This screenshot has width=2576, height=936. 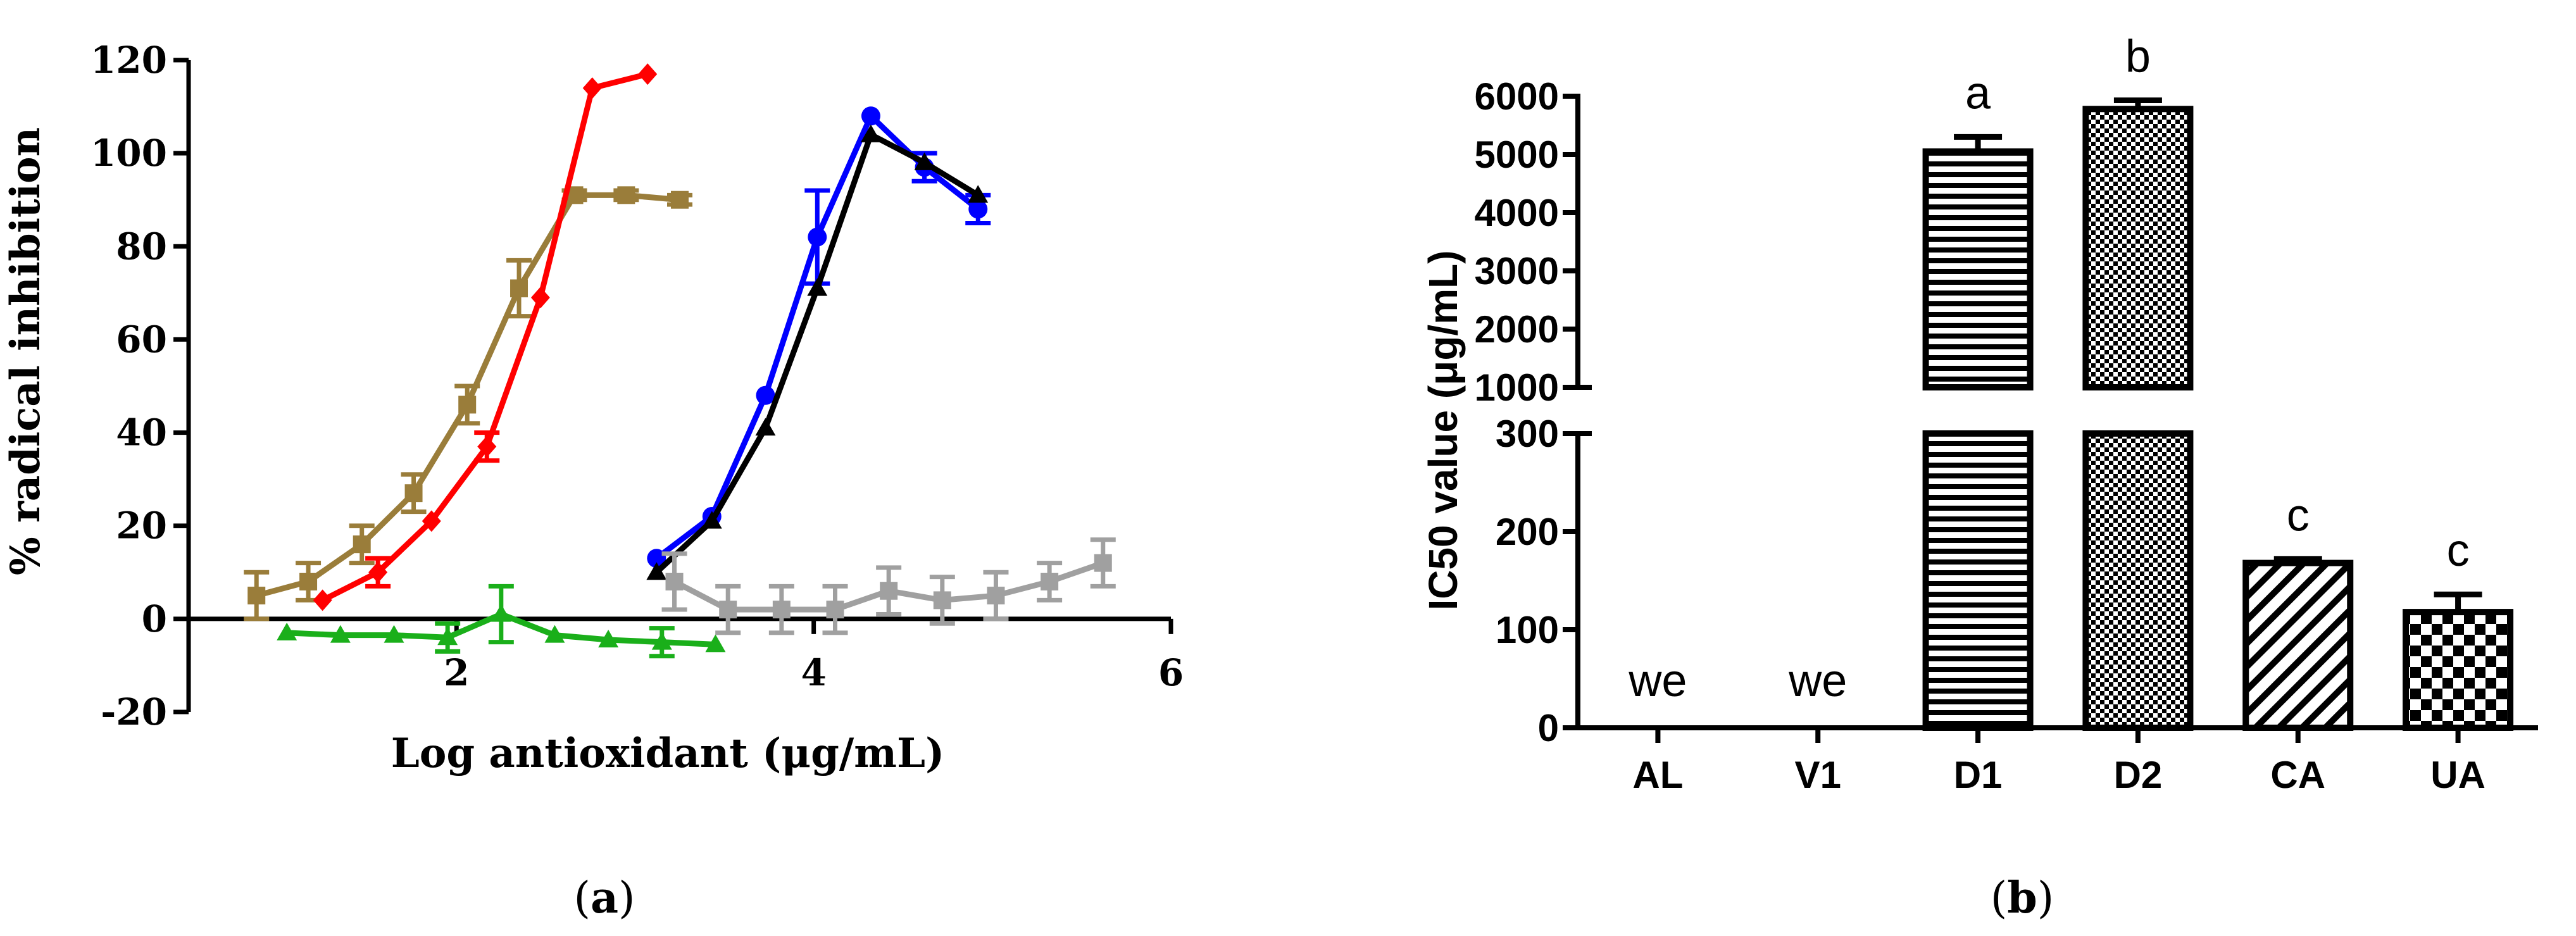 What do you see at coordinates (1978, 775) in the screenshot?
I see `panel-b-x-tick-label: D1` at bounding box center [1978, 775].